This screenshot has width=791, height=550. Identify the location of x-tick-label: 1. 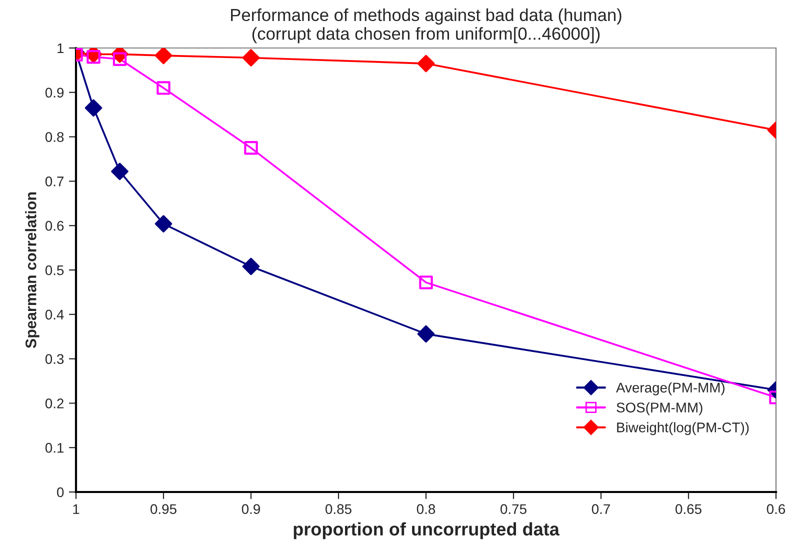
(76, 509).